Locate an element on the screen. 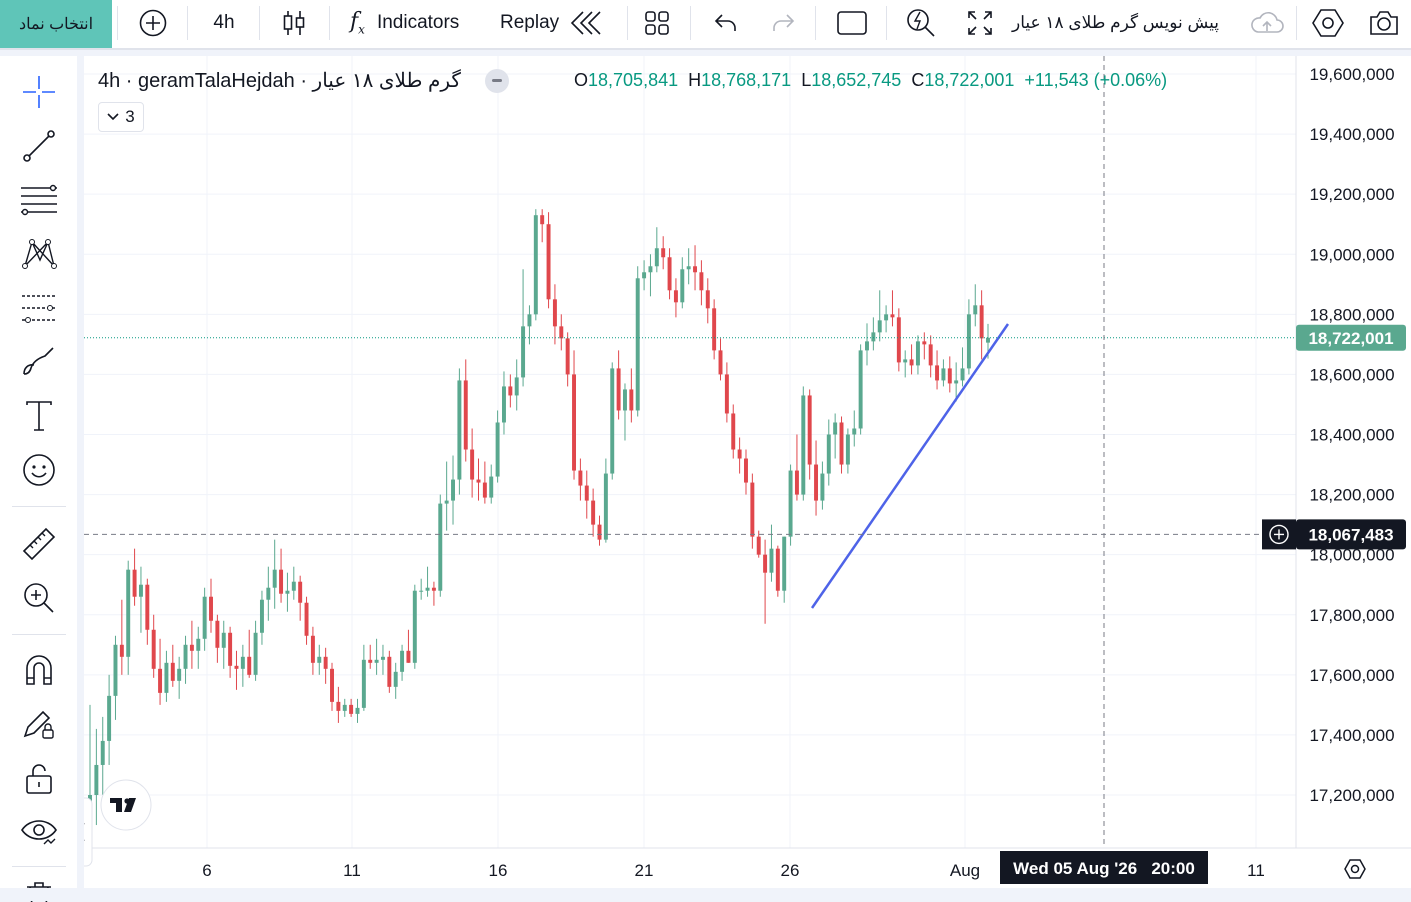 The width and height of the screenshot is (1411, 902). time-axis: 6 11 16 21 26 Aug 11 is located at coordinates (733, 870).